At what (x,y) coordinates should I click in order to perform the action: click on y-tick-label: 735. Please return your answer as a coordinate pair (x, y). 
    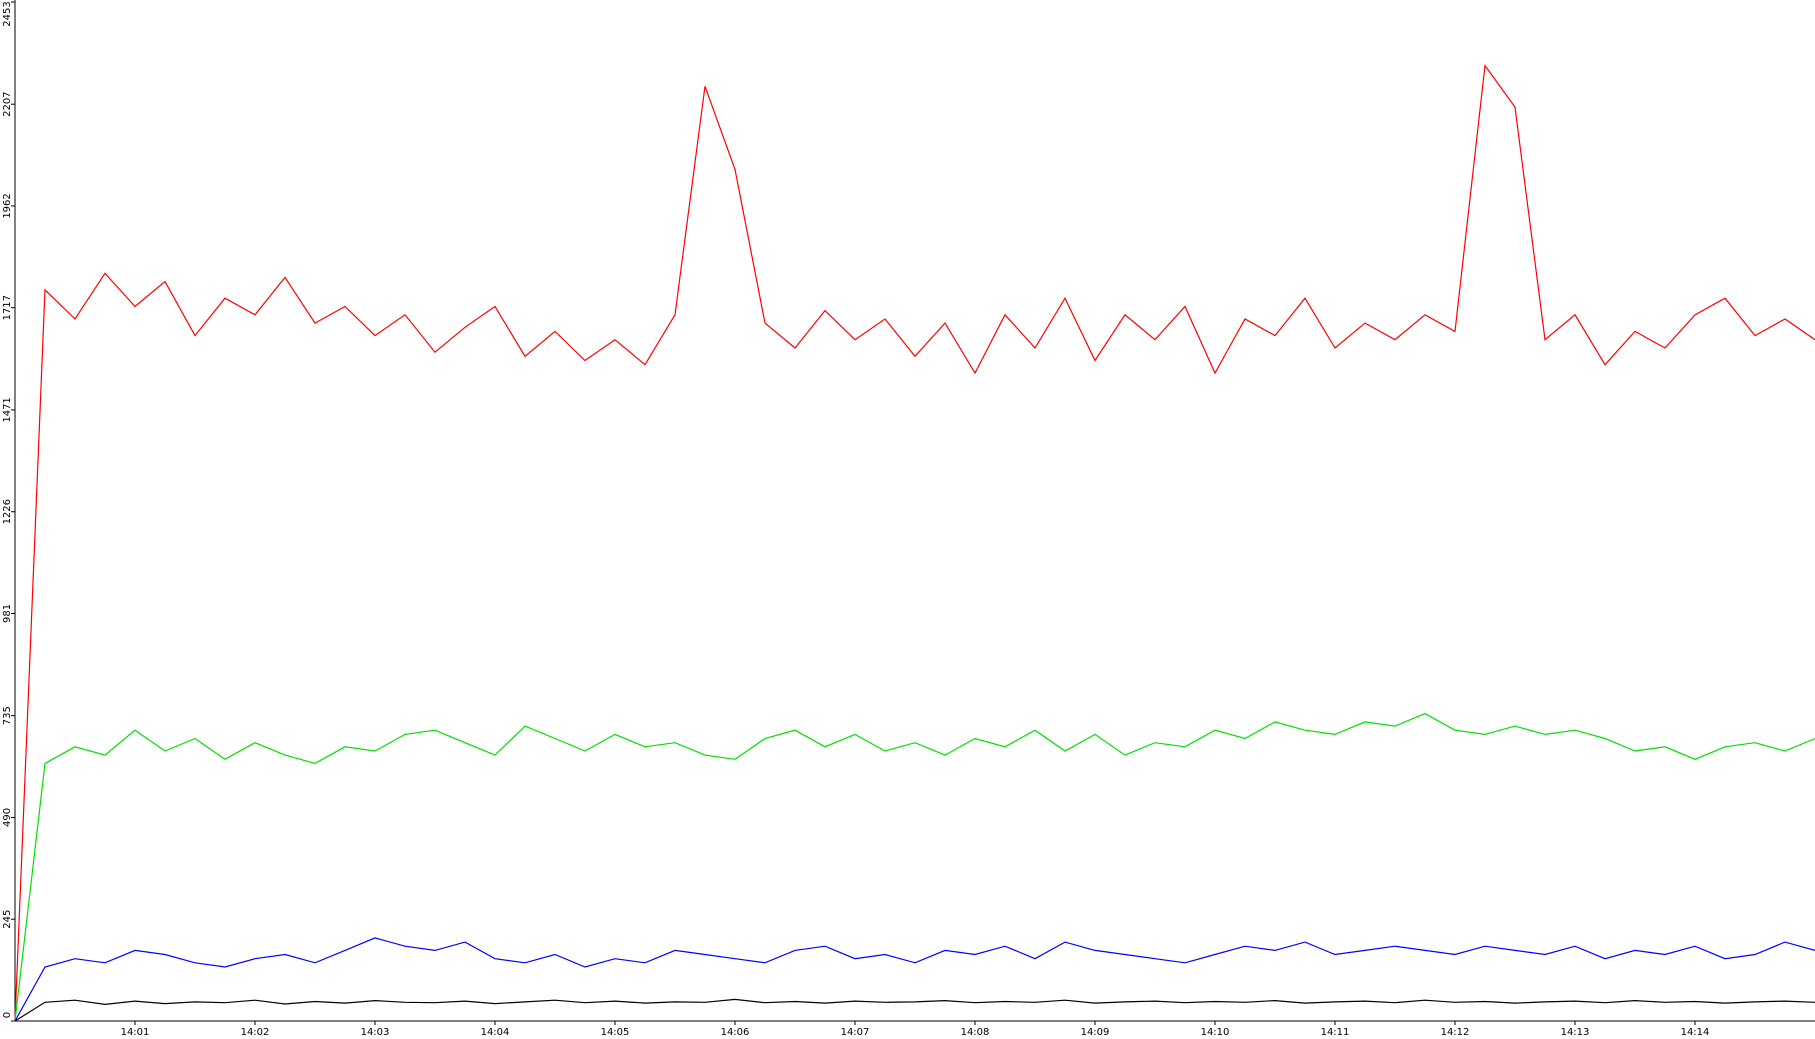
    Looking at the image, I should click on (7, 715).